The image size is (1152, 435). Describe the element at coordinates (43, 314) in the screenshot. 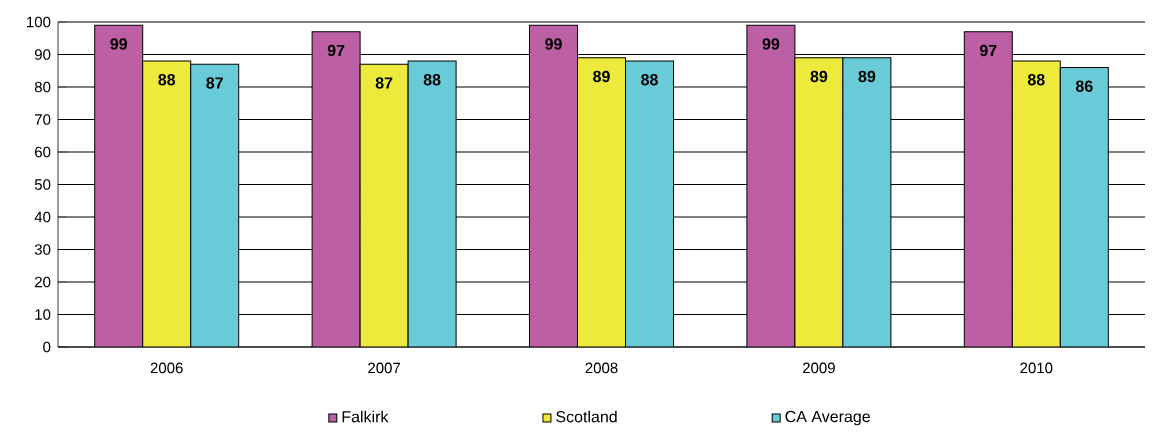

I see `y-tick-label: 10` at that location.